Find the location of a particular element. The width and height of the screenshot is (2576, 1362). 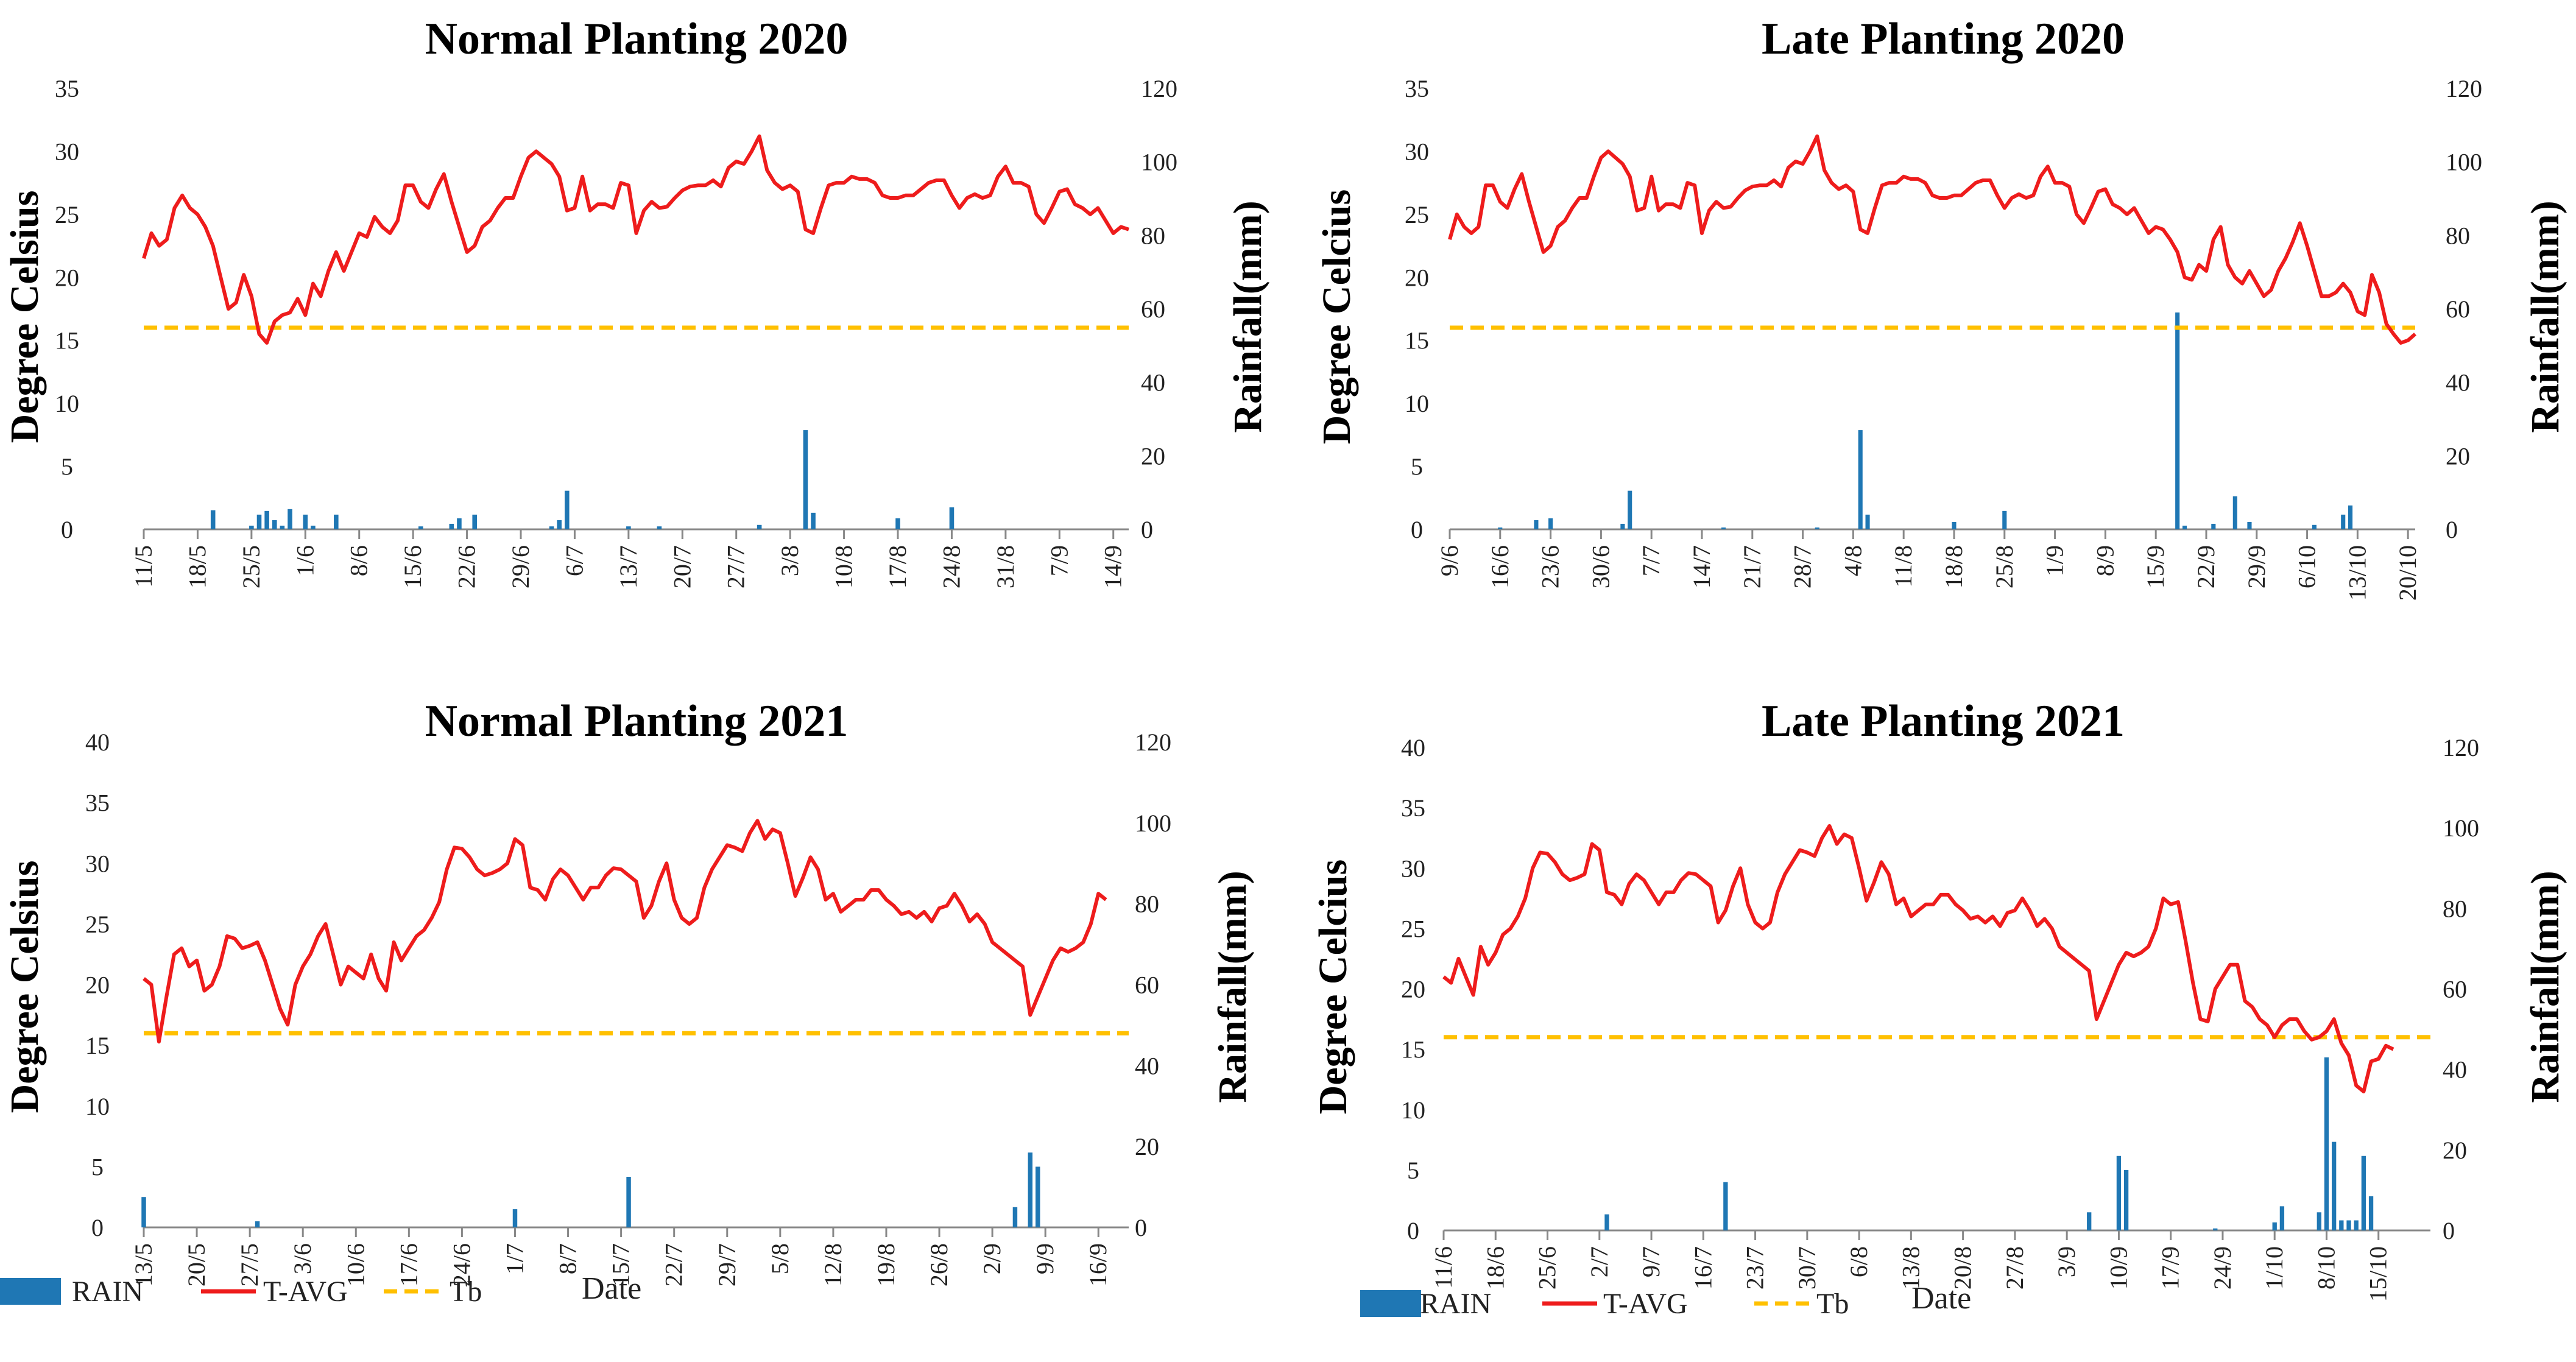

x-tick-label: 13/8 is located at coordinates (1910, 1268).